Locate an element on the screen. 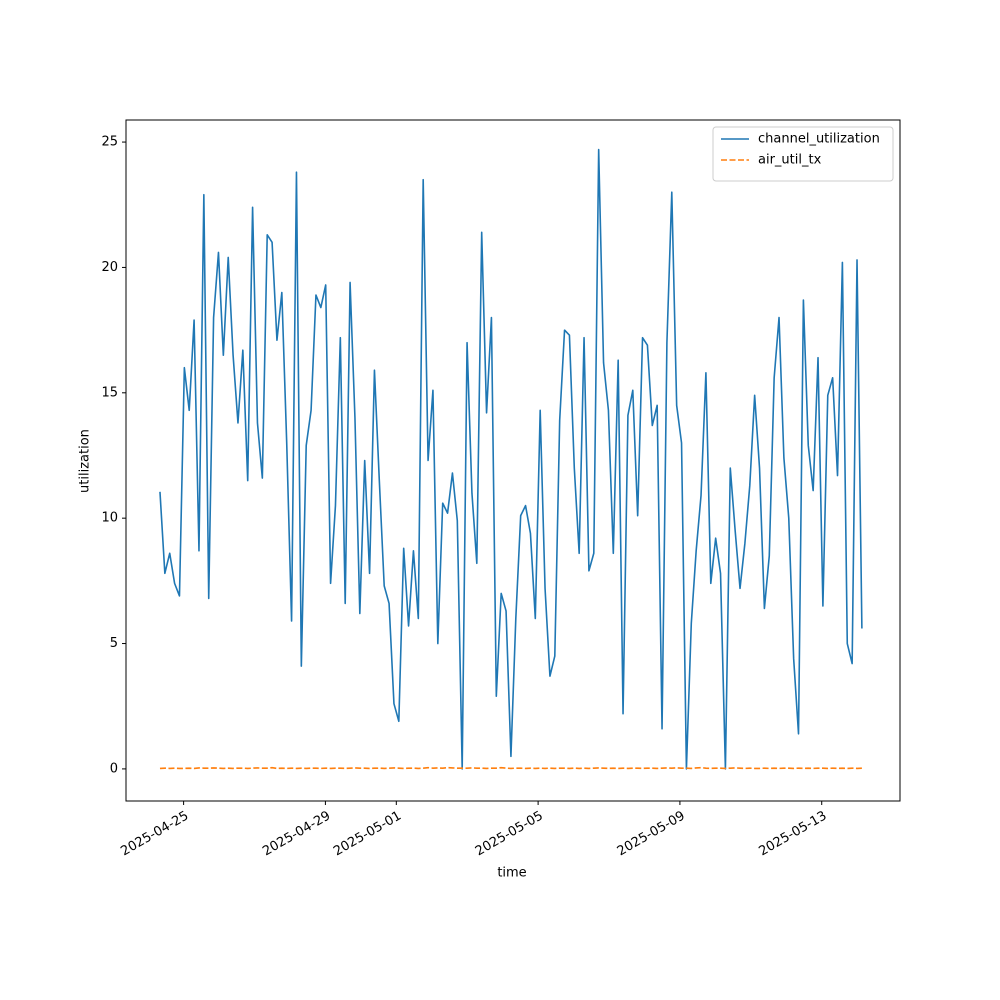 Image resolution: width=1000 pixels, height=1000 pixels. x-axis-label: time is located at coordinates (511, 873).